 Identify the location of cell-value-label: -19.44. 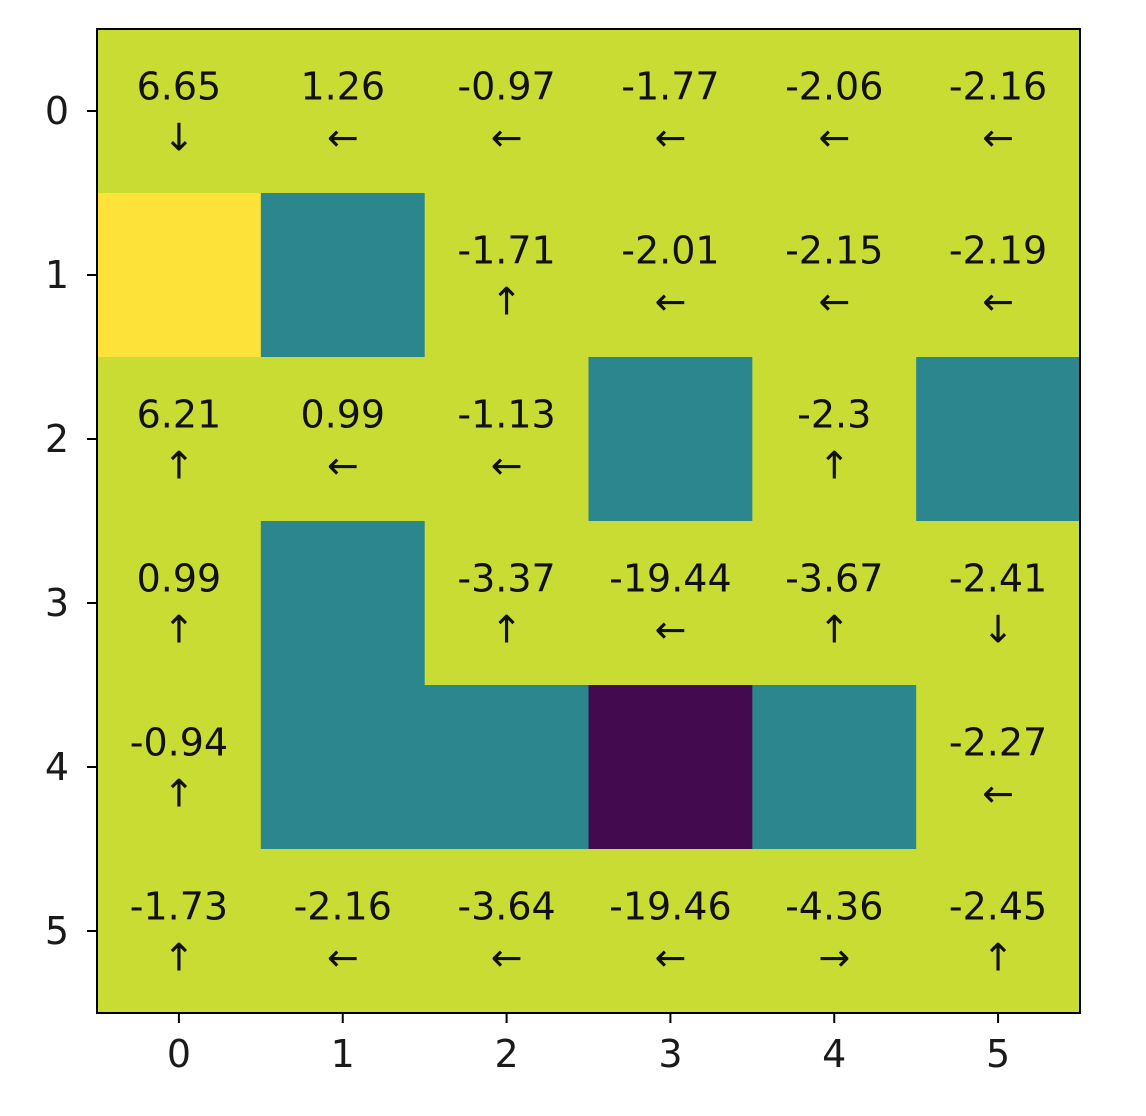
(670, 579).